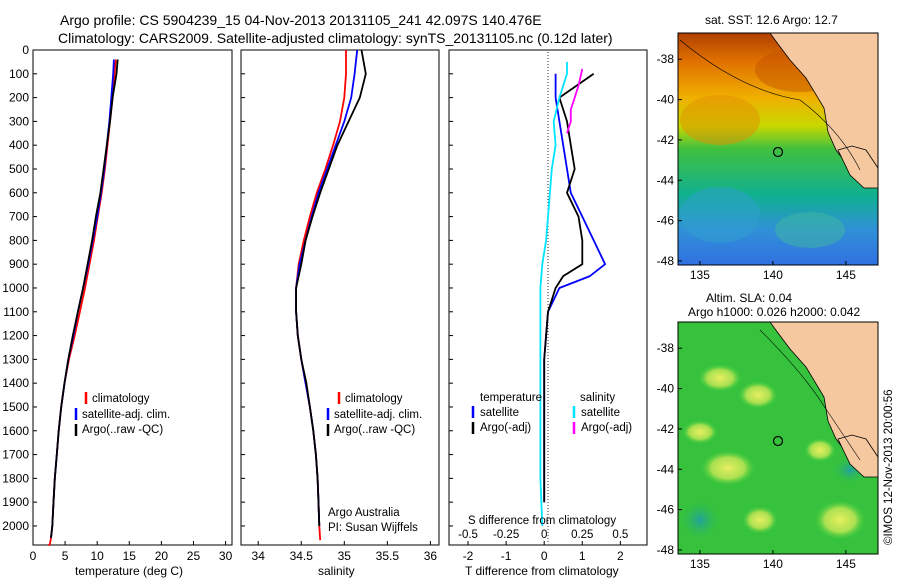 This screenshot has width=900, height=580. I want to click on salinity-x-tick-2: 35, so click(345, 556).